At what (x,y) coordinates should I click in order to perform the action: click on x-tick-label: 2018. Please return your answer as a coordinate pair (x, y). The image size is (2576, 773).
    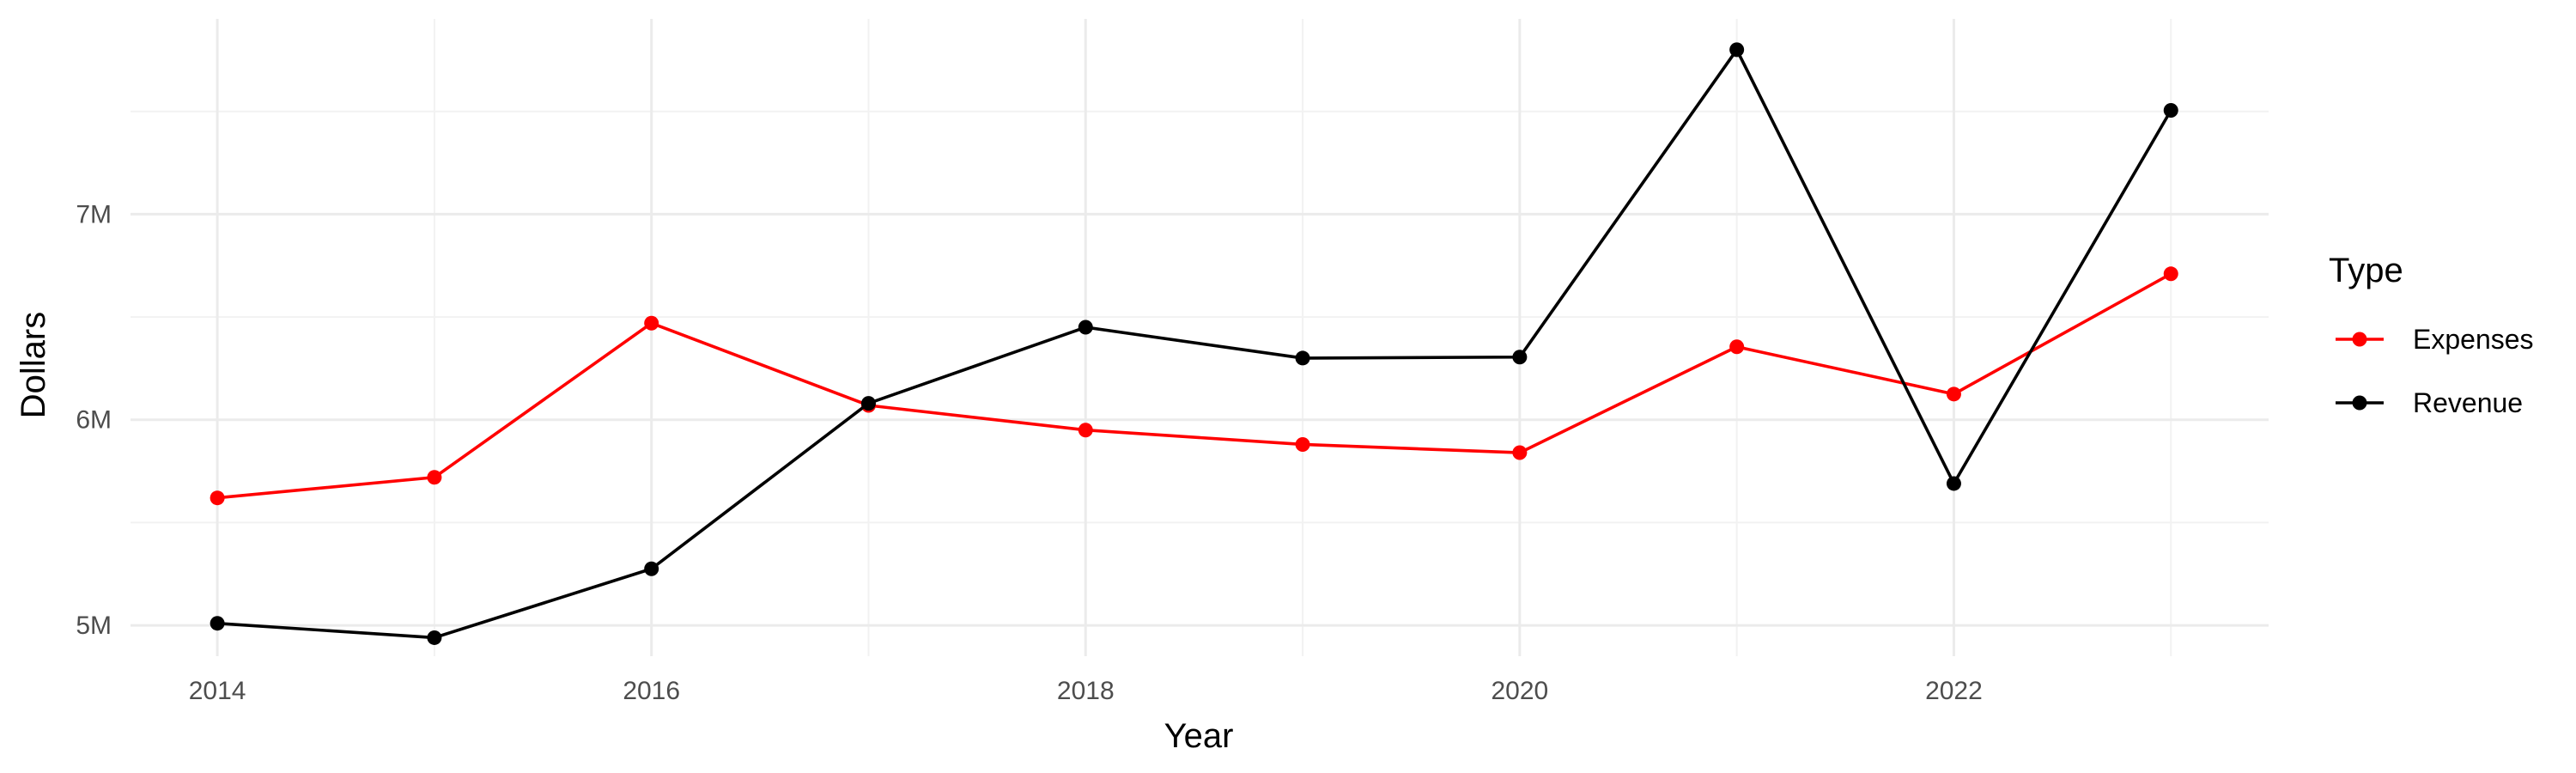
    Looking at the image, I should click on (1086, 691).